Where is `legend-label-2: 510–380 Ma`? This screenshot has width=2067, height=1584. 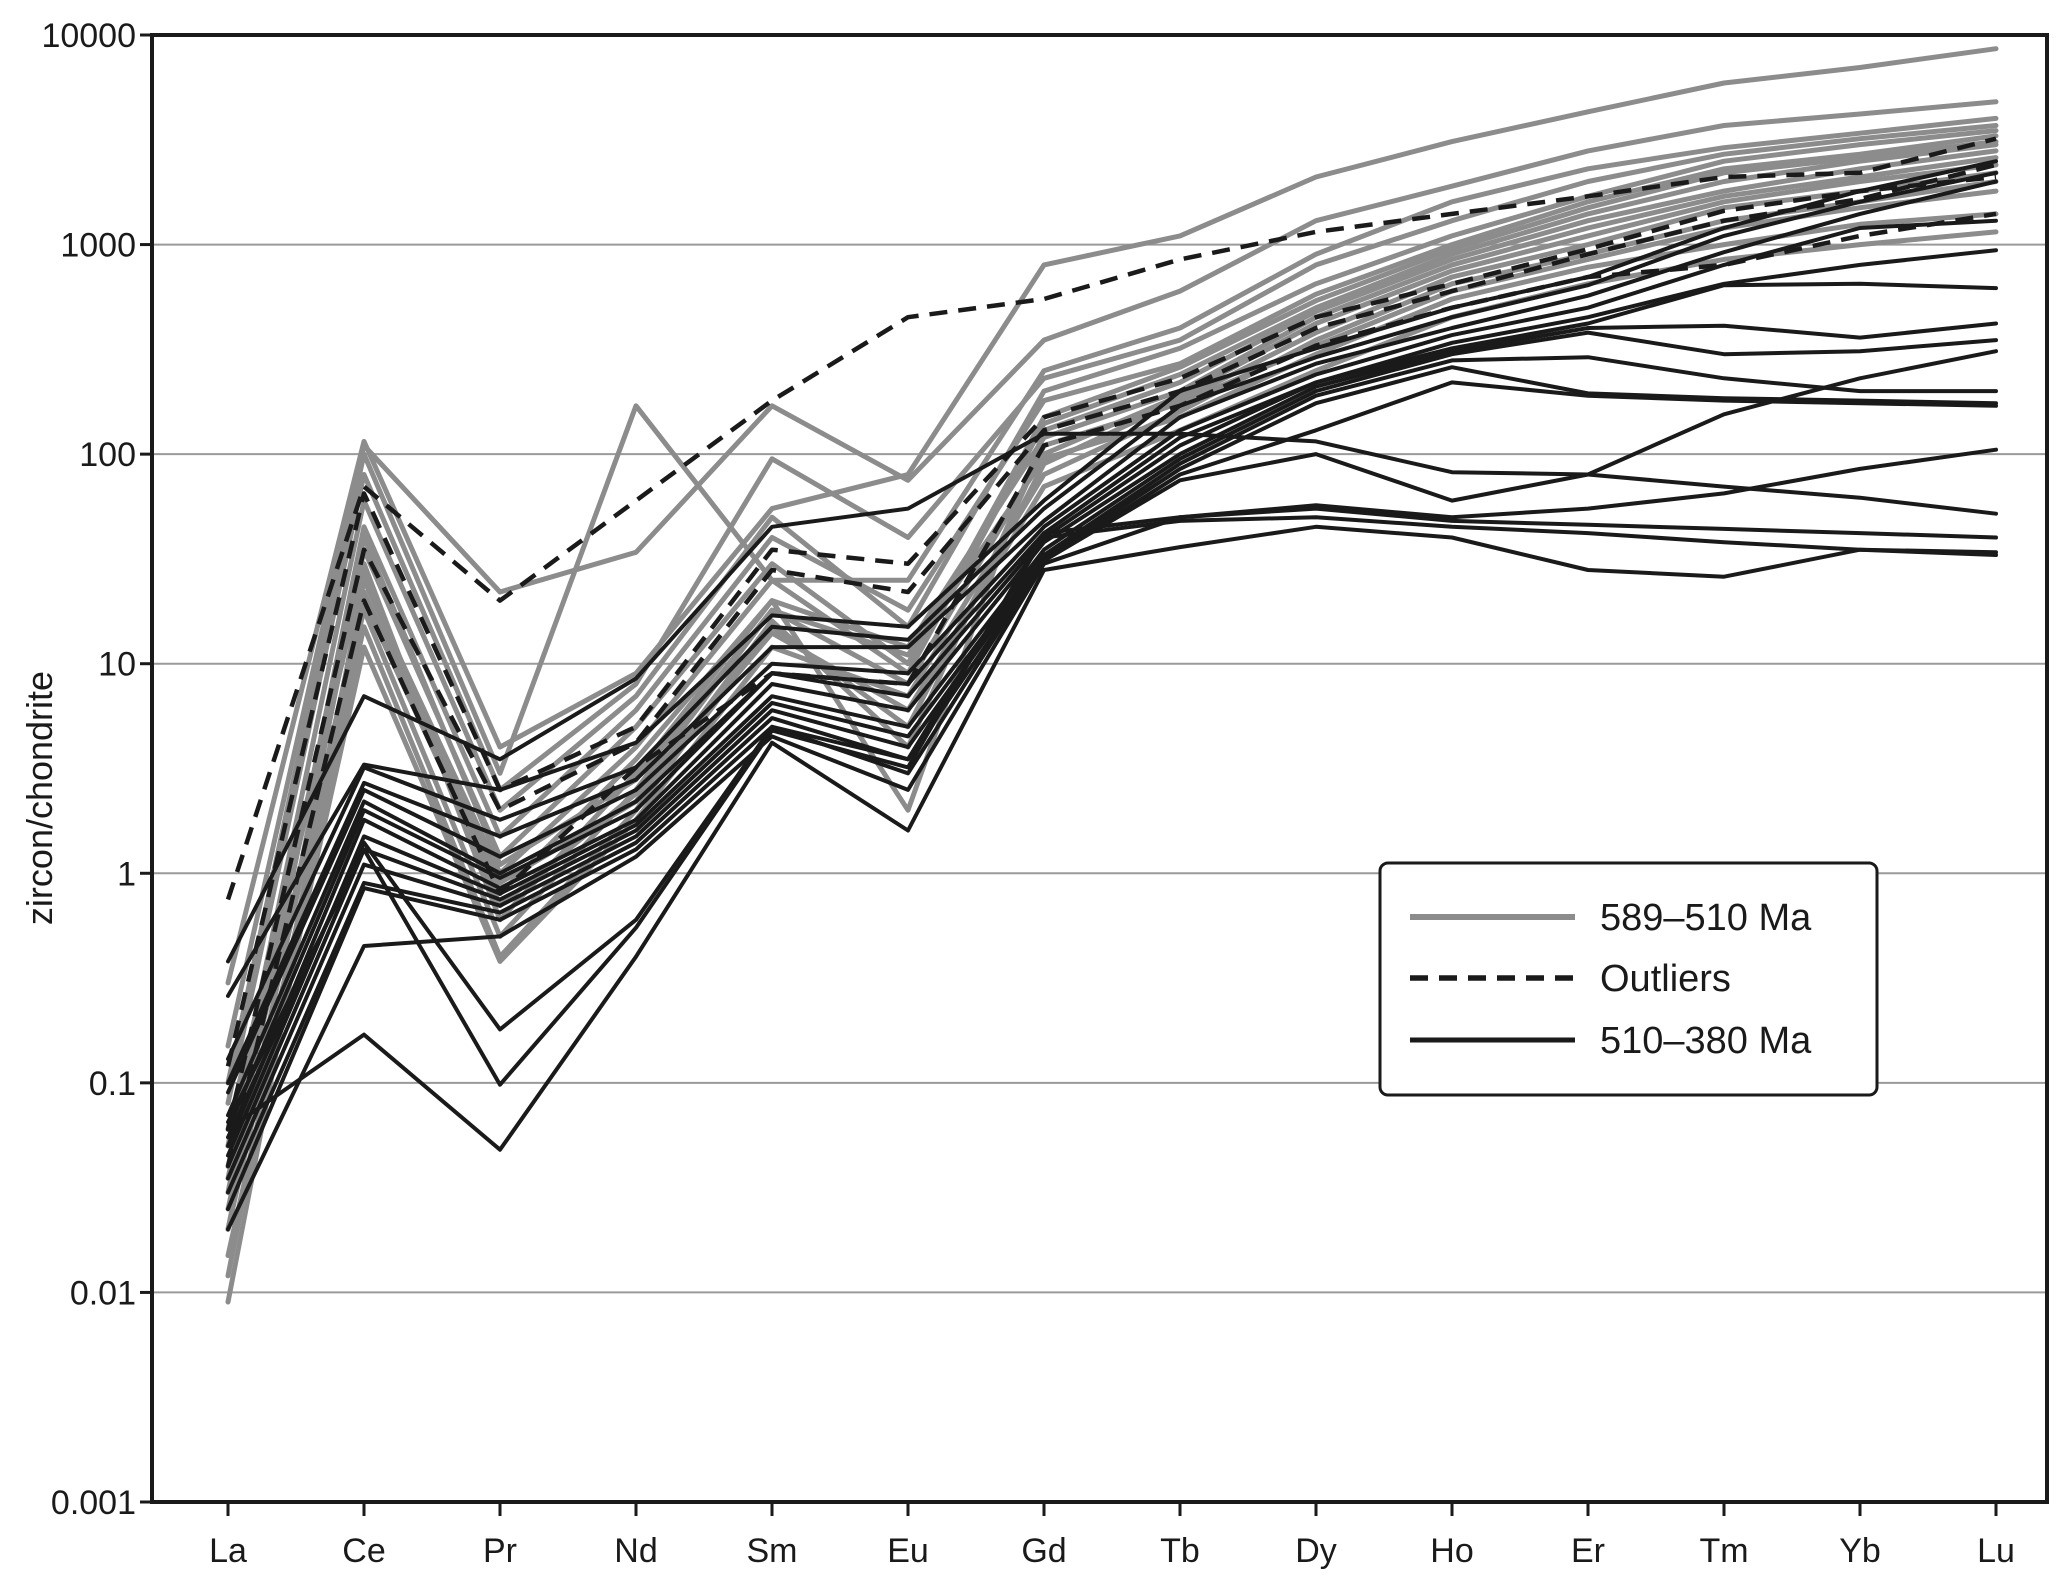
legend-label-2: 510–380 Ma is located at coordinates (1706, 1041).